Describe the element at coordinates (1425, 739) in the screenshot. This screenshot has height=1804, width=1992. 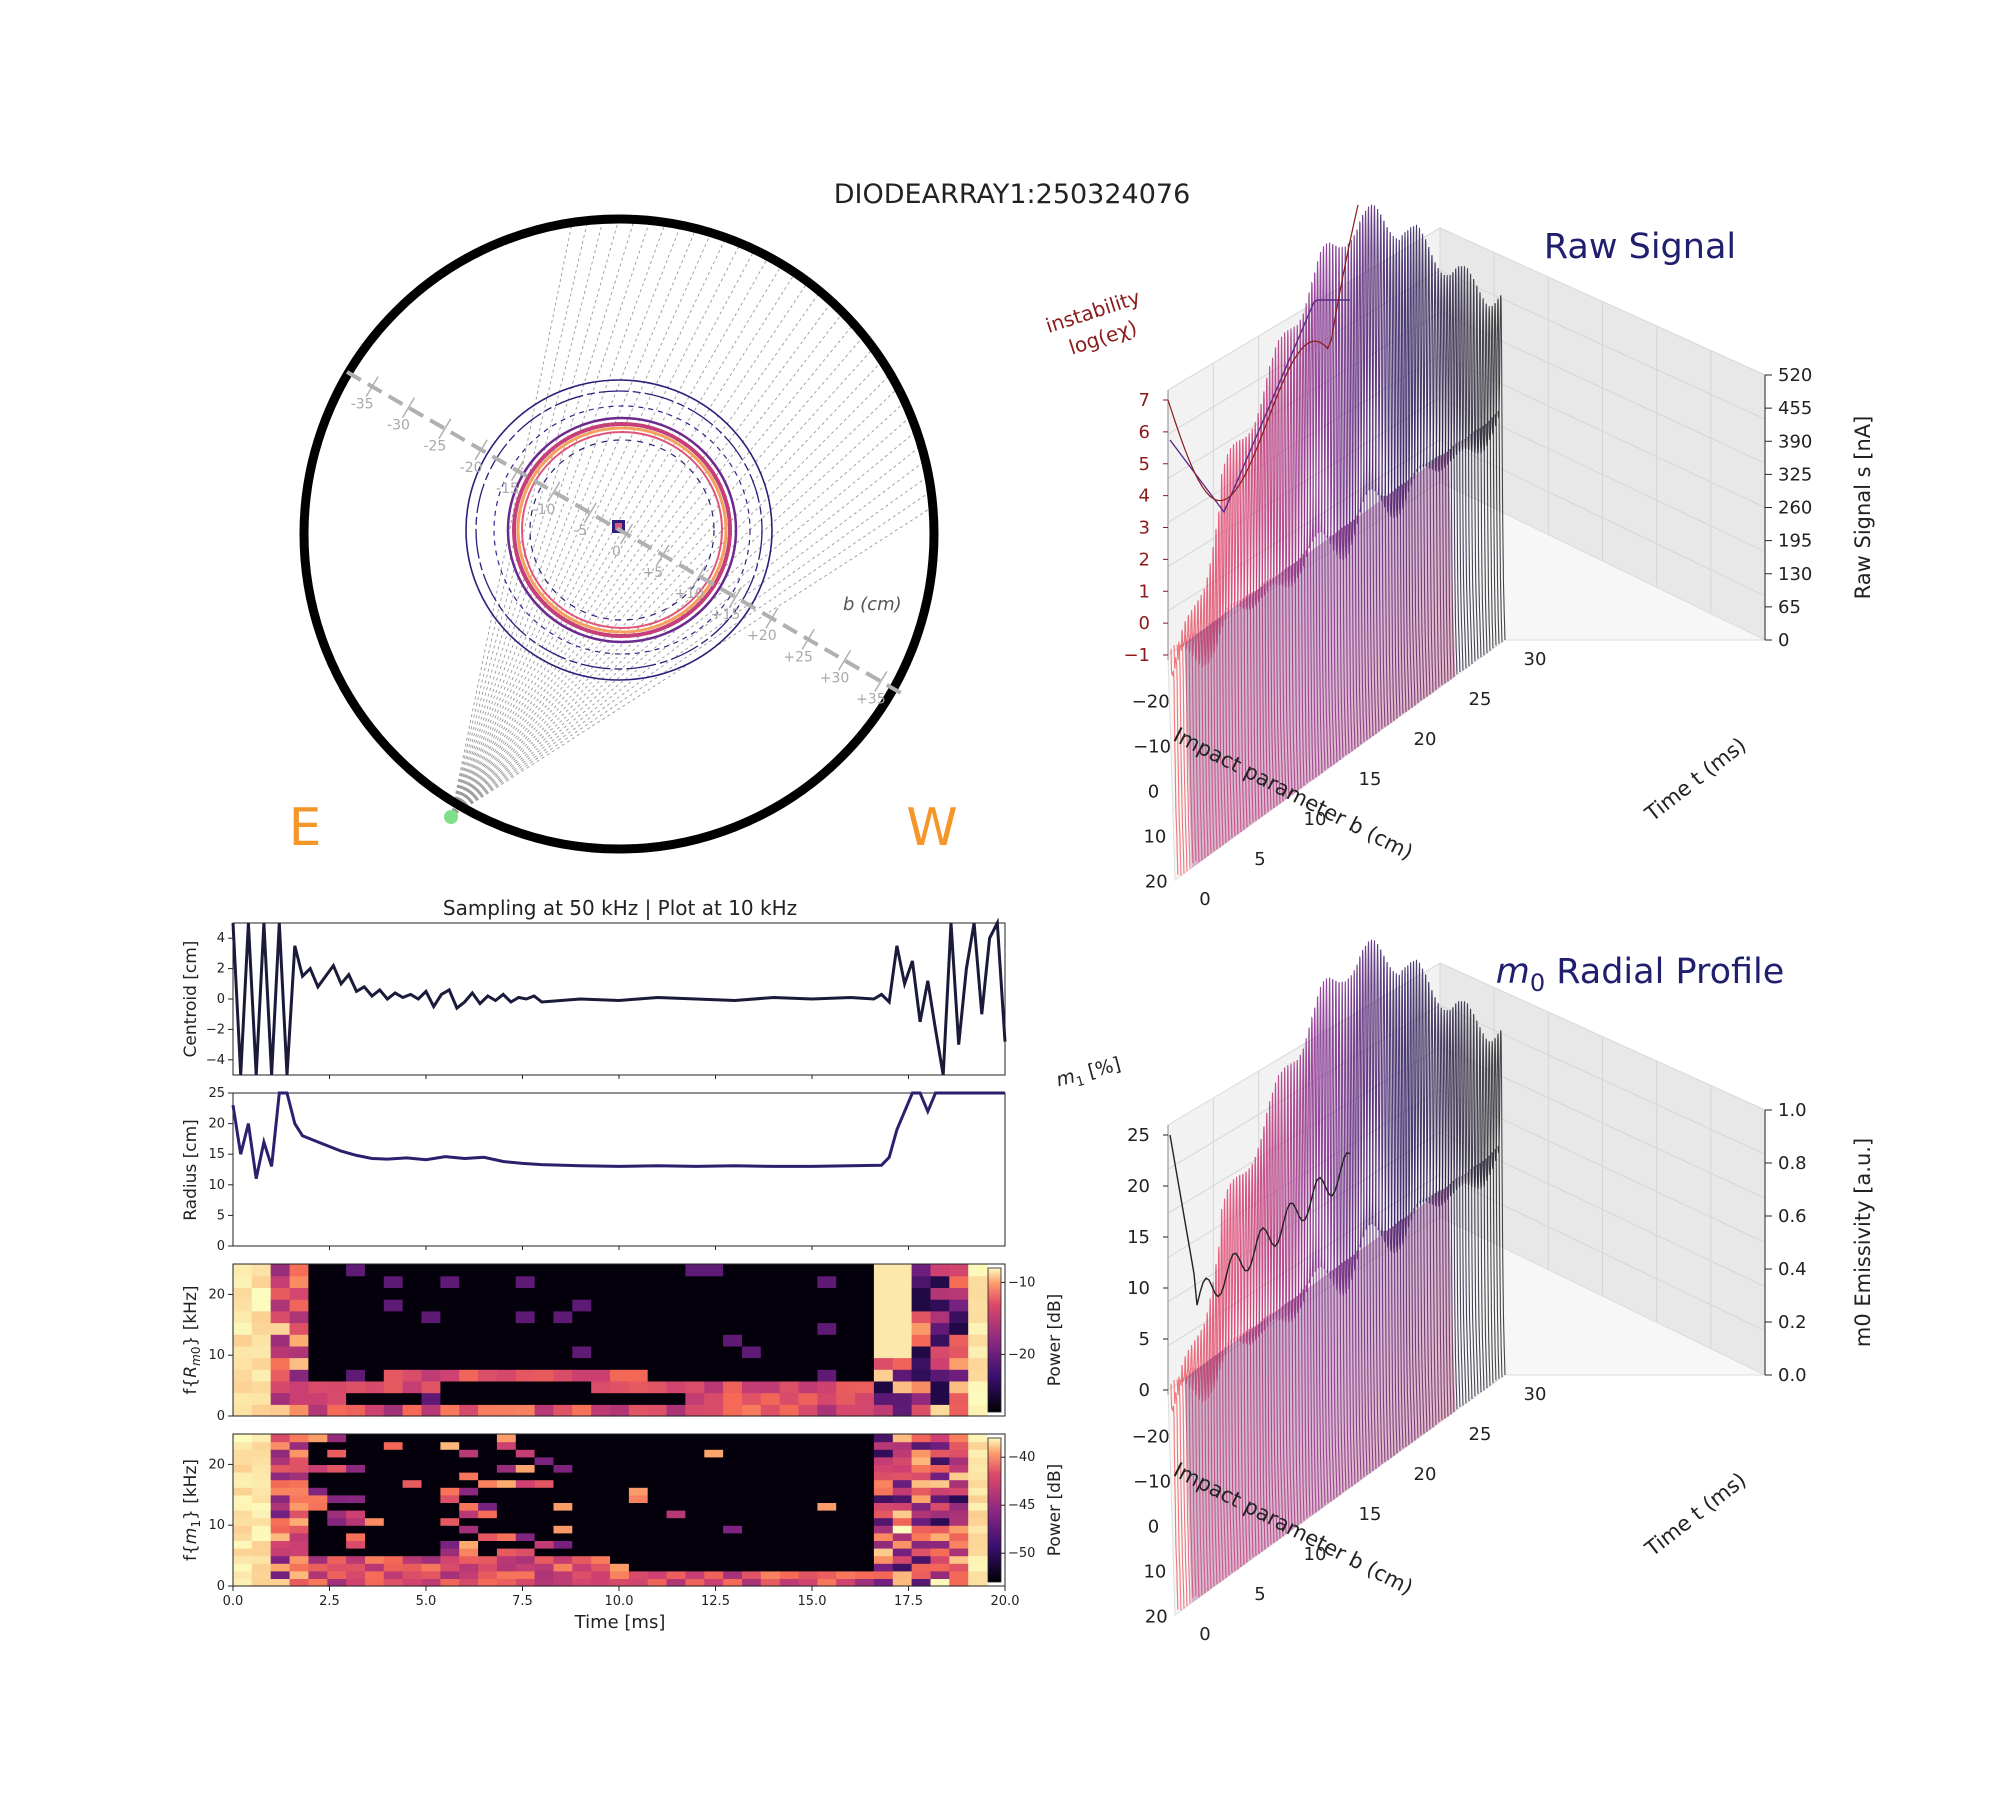
I see `time-tick-label: 20` at that location.